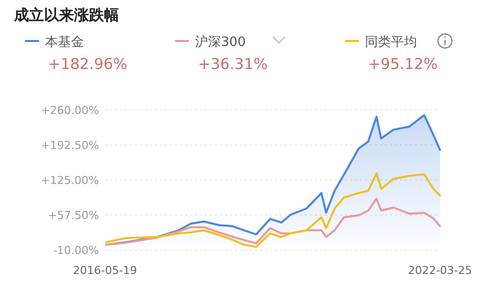  What do you see at coordinates (220, 42) in the screenshot?
I see `legend-label: 沪深300` at bounding box center [220, 42].